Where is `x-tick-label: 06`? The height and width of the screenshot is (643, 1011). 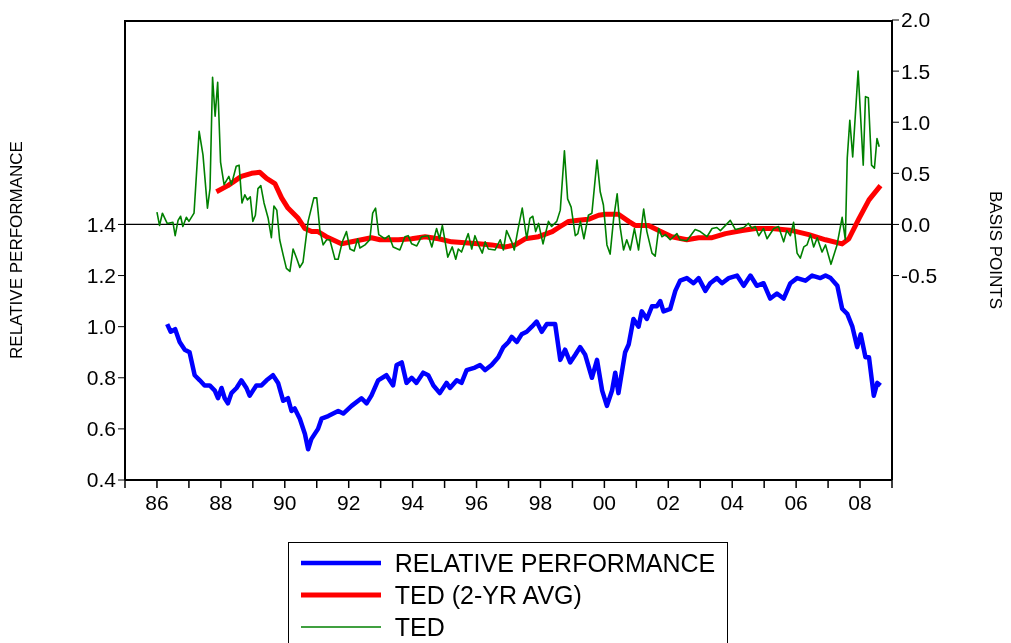
x-tick-label: 06 is located at coordinates (796, 502).